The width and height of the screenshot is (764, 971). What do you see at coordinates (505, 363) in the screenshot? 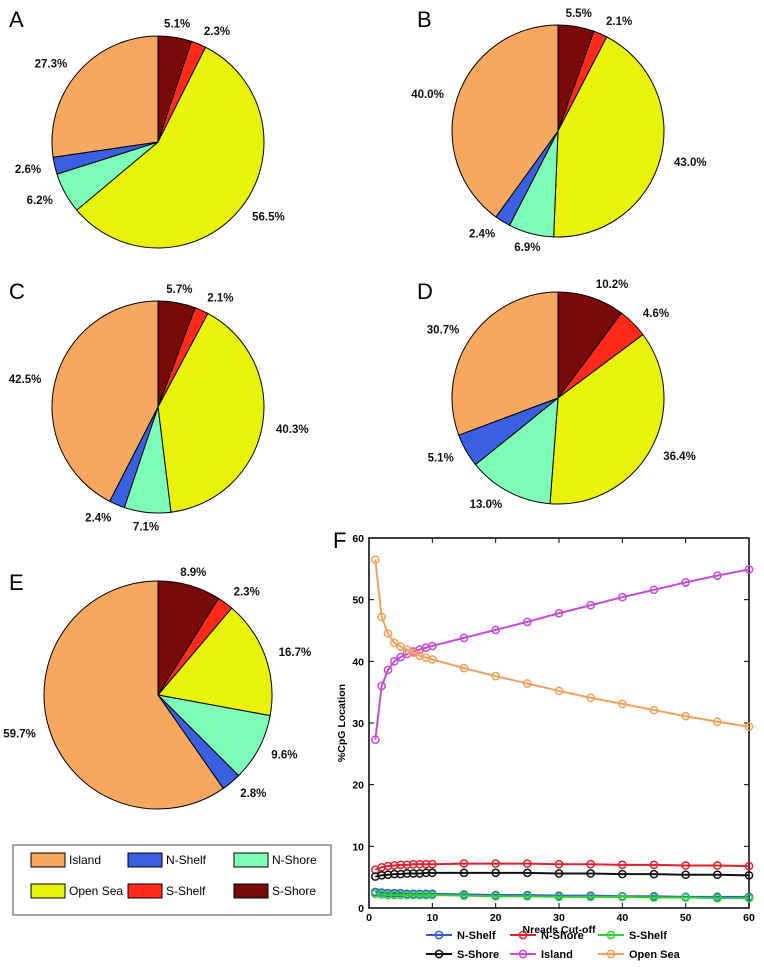
I see `pie-d-slice-island` at bounding box center [505, 363].